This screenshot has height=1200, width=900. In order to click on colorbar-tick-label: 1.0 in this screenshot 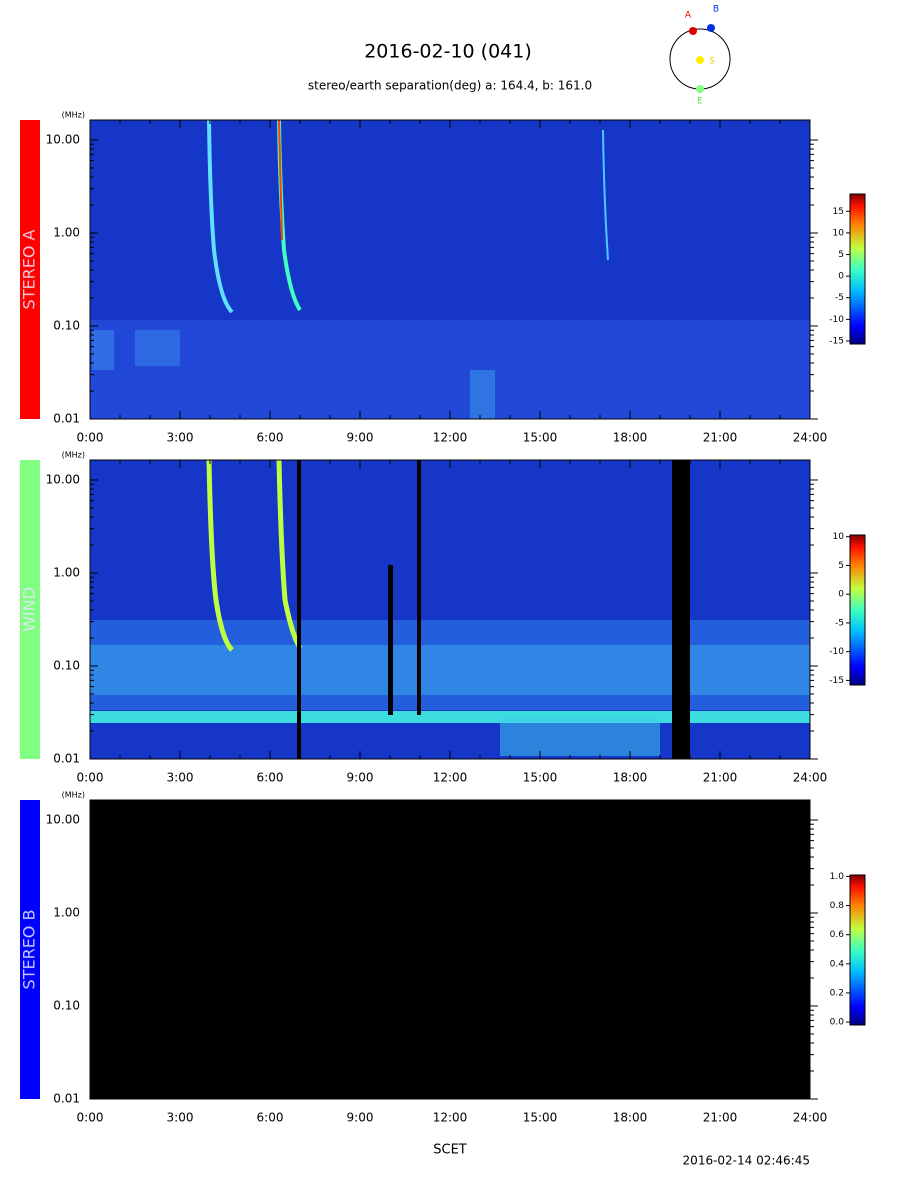, I will do `click(837, 877)`.